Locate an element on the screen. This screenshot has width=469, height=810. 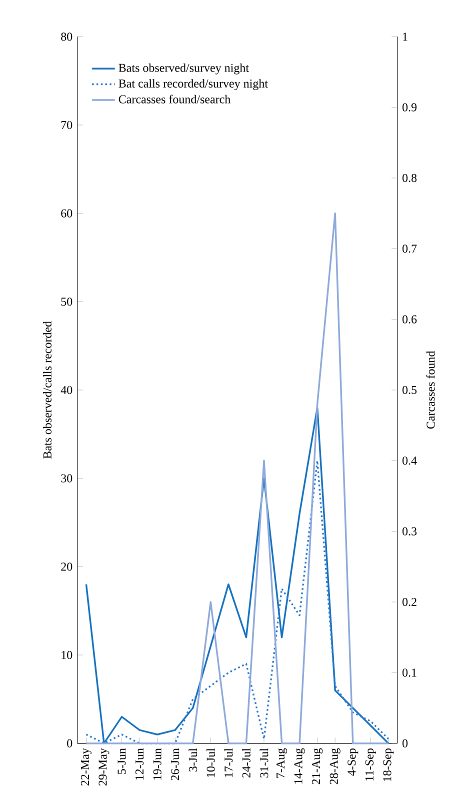
y-tick-label: 20 is located at coordinates (66, 566).